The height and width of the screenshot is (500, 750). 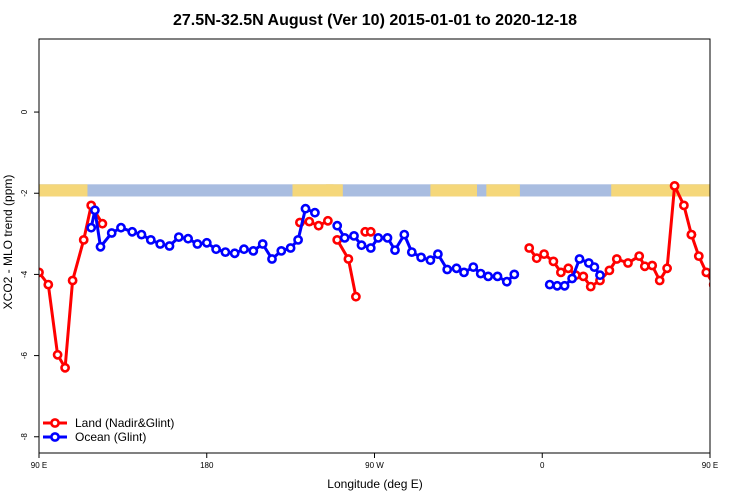 I want to click on legend-marker-land, so click(x=55, y=423).